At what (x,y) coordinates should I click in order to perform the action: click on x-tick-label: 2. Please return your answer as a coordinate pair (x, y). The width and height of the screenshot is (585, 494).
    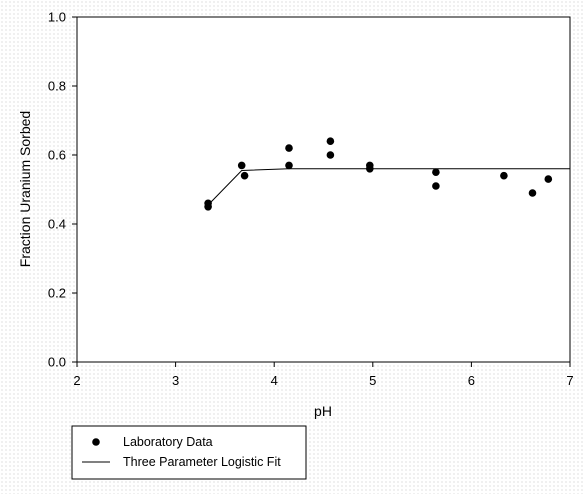
    Looking at the image, I should click on (76, 380).